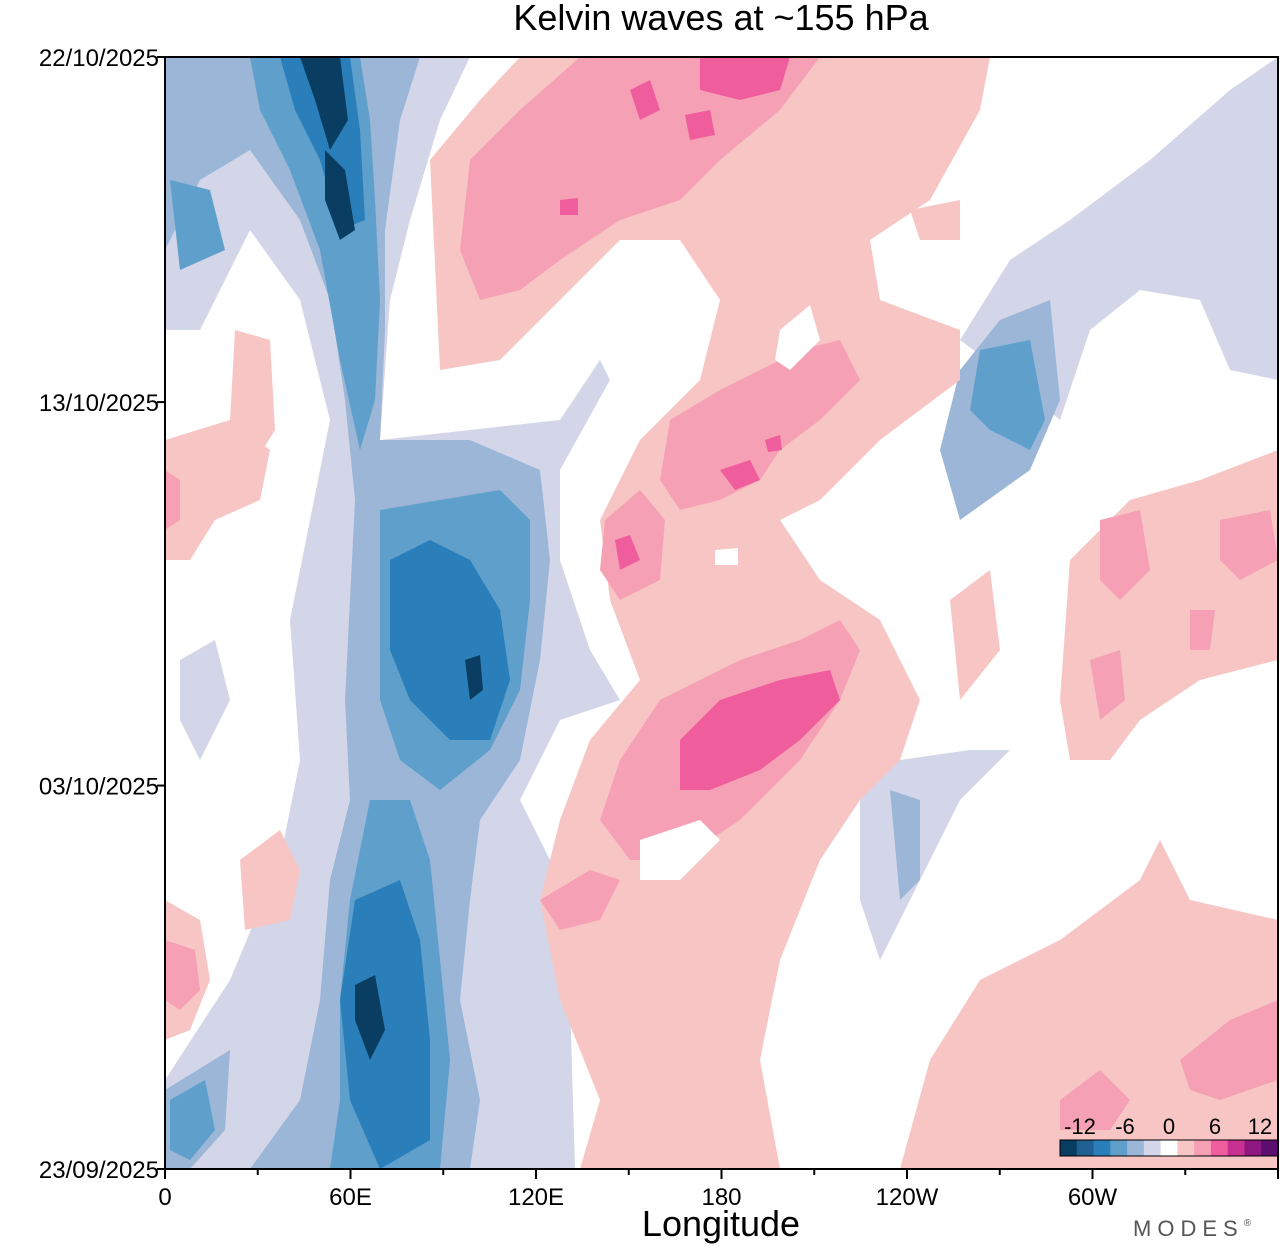 The width and height of the screenshot is (1280, 1249). I want to click on legend-label: -6, so click(1125, 1126).